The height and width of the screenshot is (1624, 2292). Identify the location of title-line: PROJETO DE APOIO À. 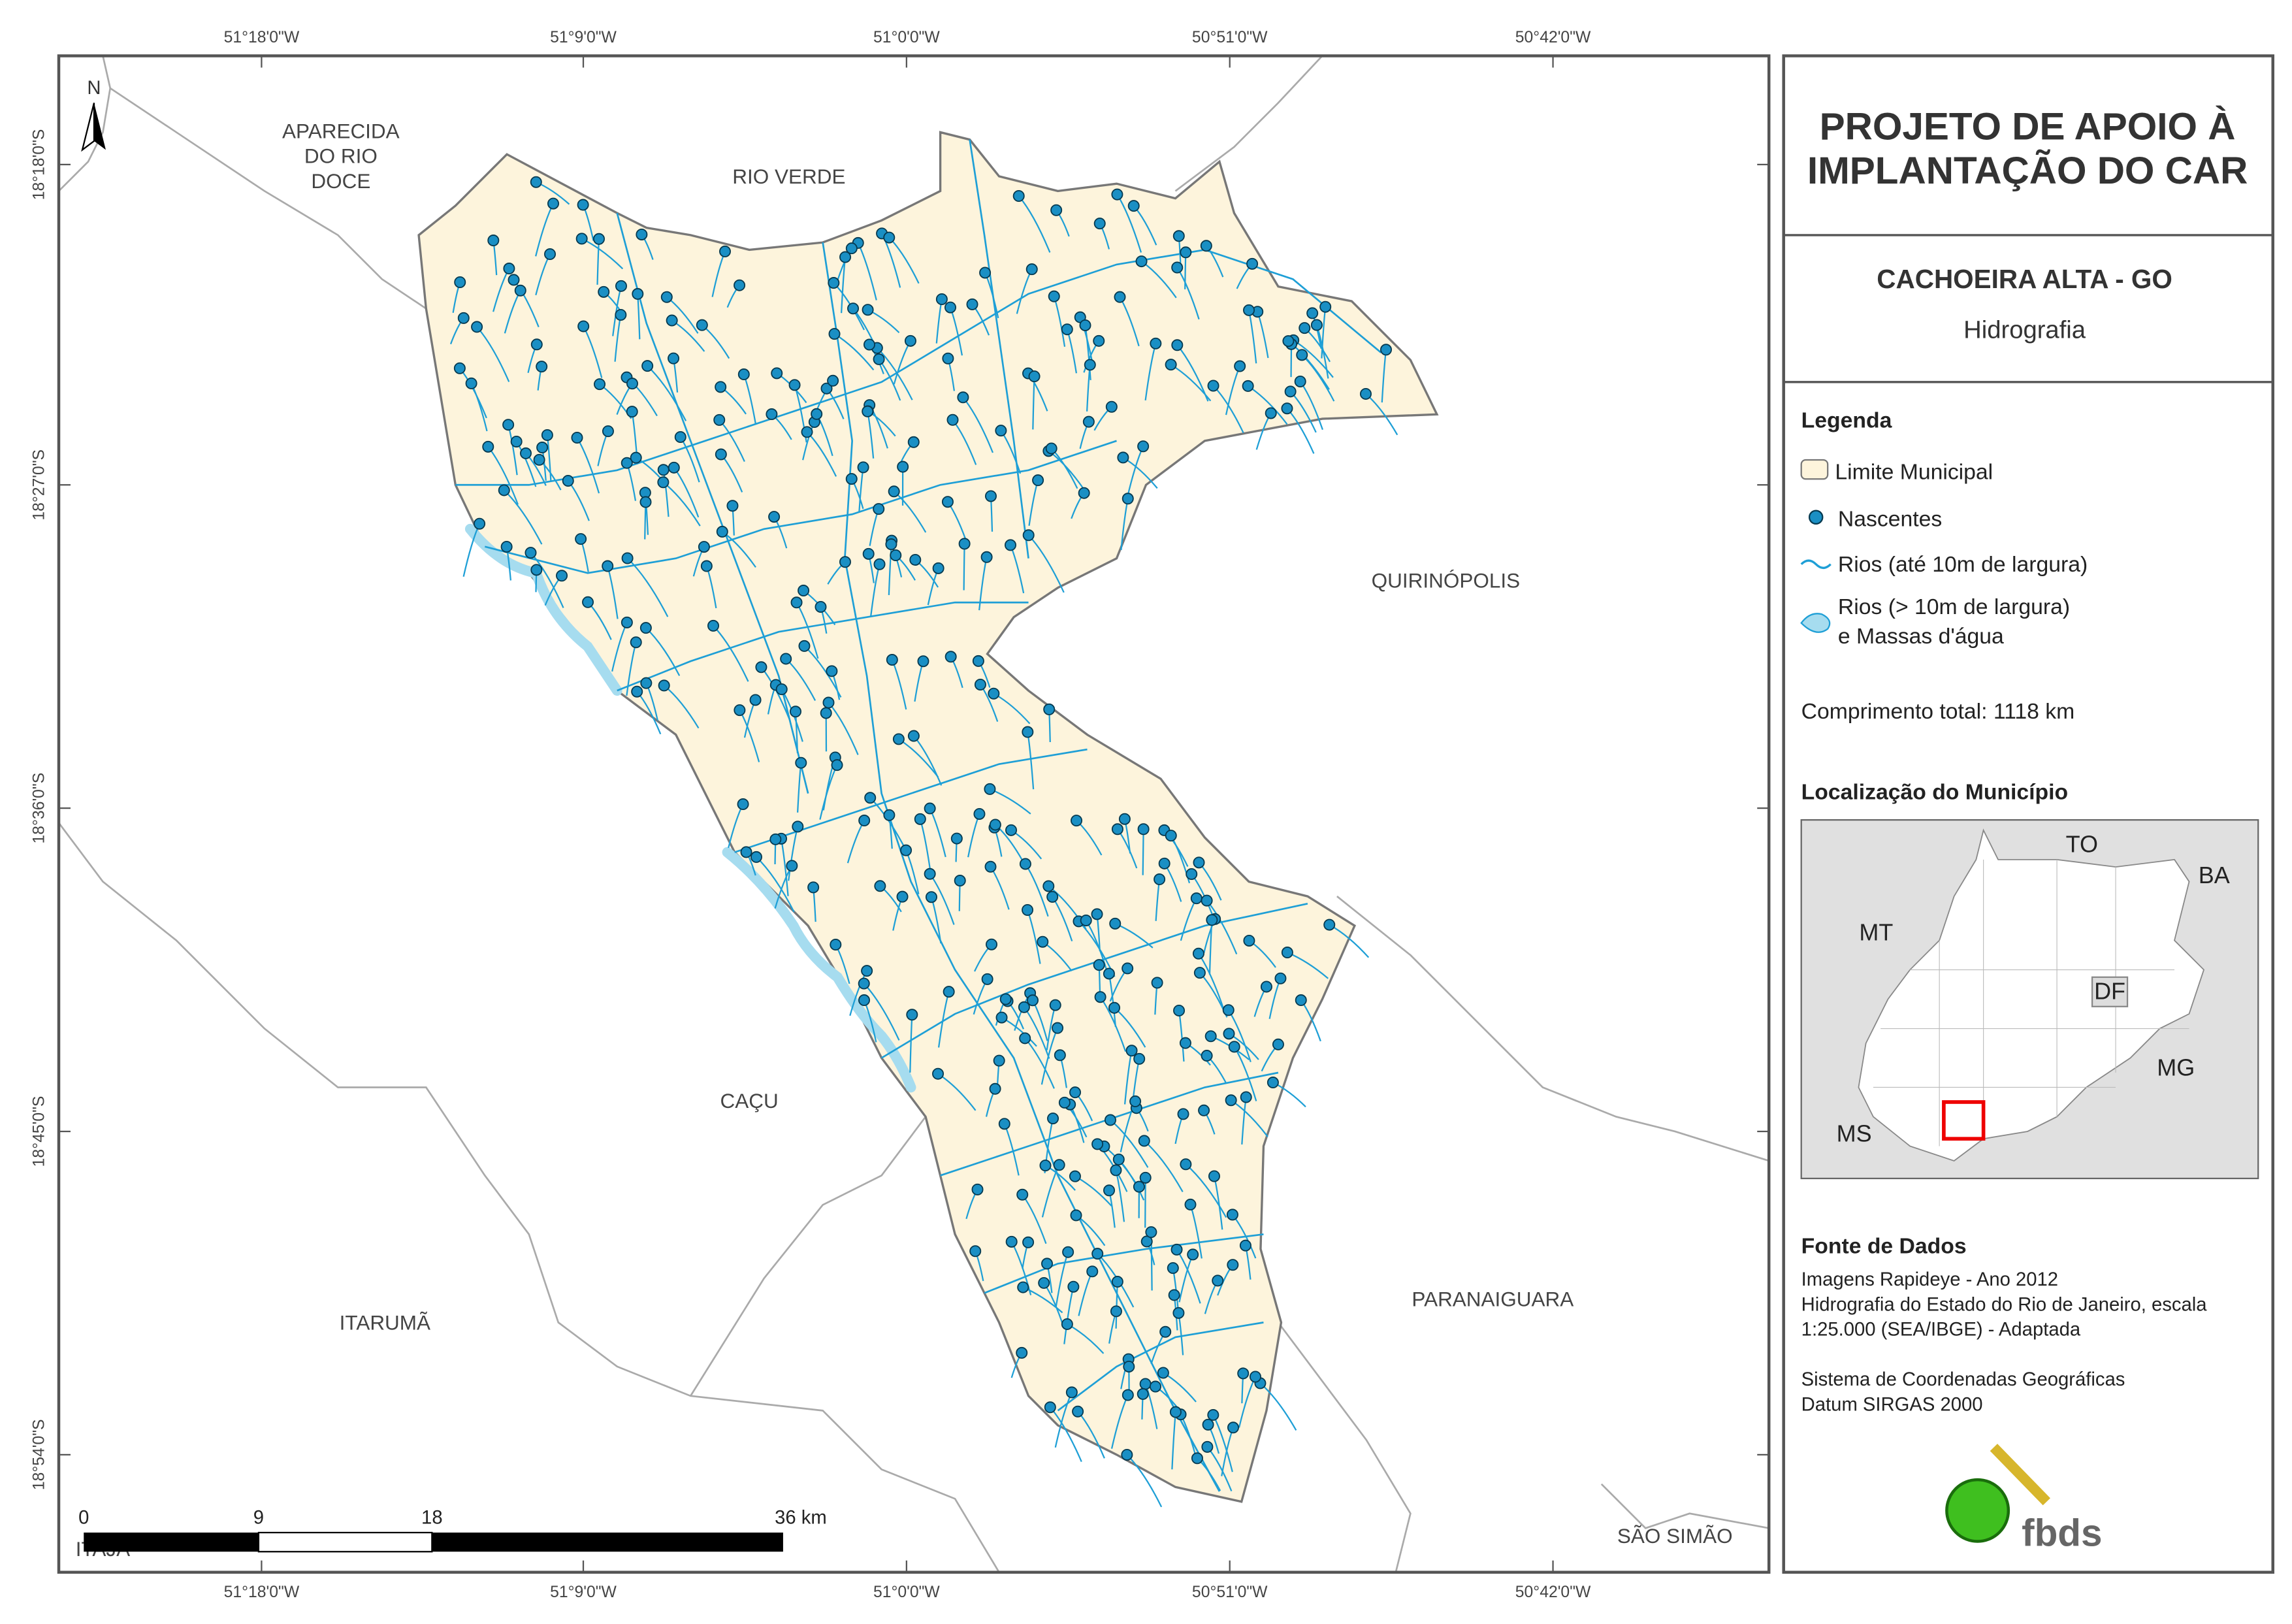
(2028, 126).